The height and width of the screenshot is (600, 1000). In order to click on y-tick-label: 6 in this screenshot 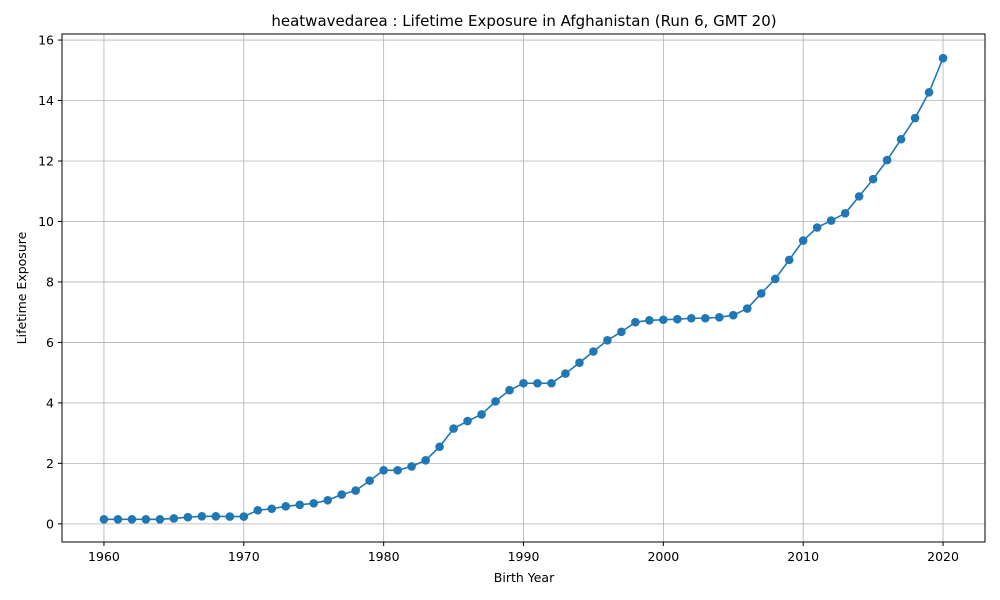, I will do `click(50, 342)`.